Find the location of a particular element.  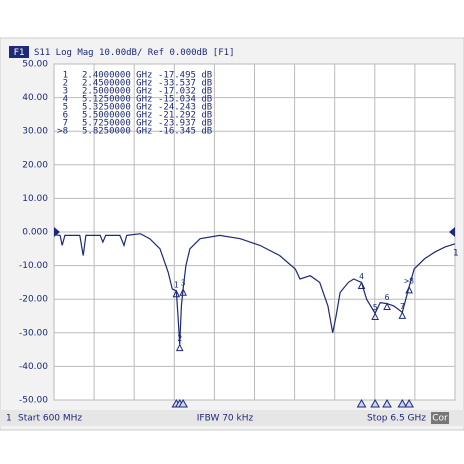

marker-table-value: -16.345 dB is located at coordinates (185, 132).